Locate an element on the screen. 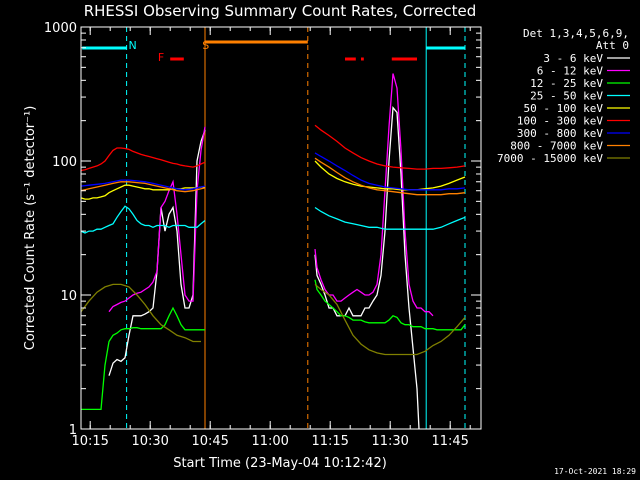 This screenshot has width=640, height=480. x-tick-label: 11:00 is located at coordinates (269, 441).